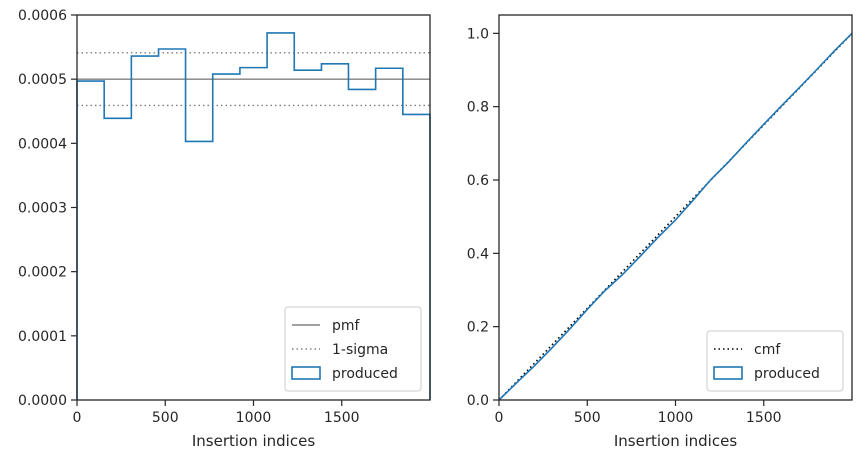 The width and height of the screenshot is (861, 459). Describe the element at coordinates (42, 16) in the screenshot. I see `y-tick-label: 0.0006` at that location.